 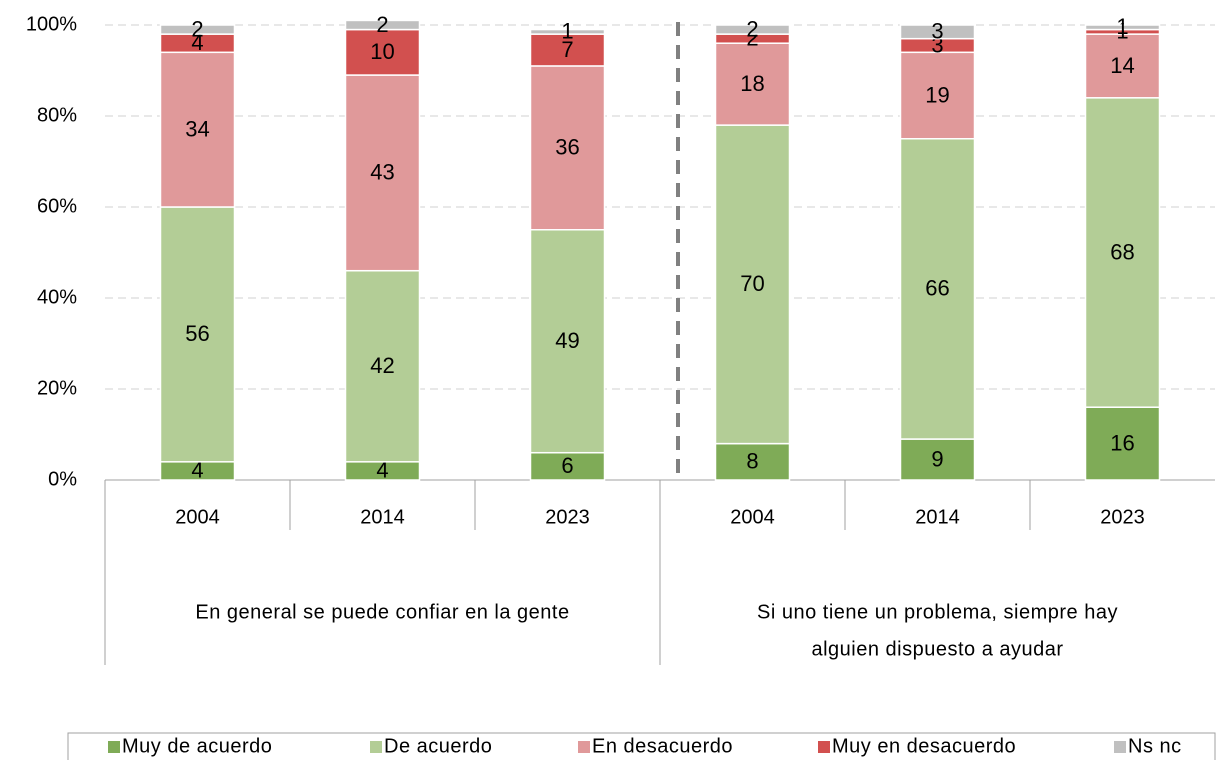 I want to click on data-label: 14, so click(x=1122, y=65).